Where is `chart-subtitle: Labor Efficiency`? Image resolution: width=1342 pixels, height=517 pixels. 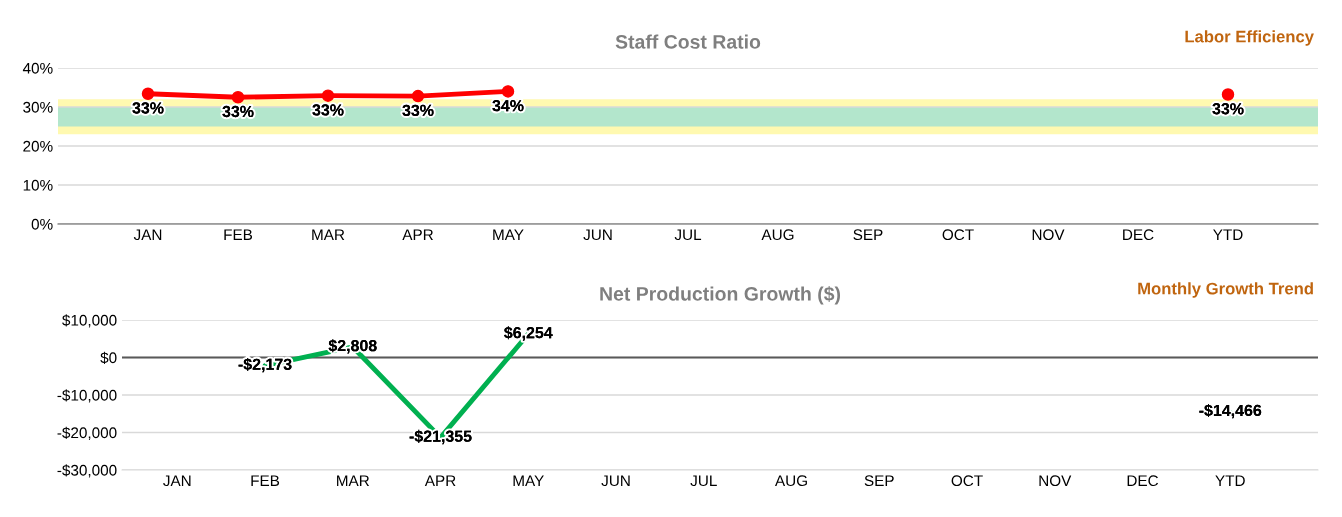
chart-subtitle: Labor Efficiency is located at coordinates (1249, 38).